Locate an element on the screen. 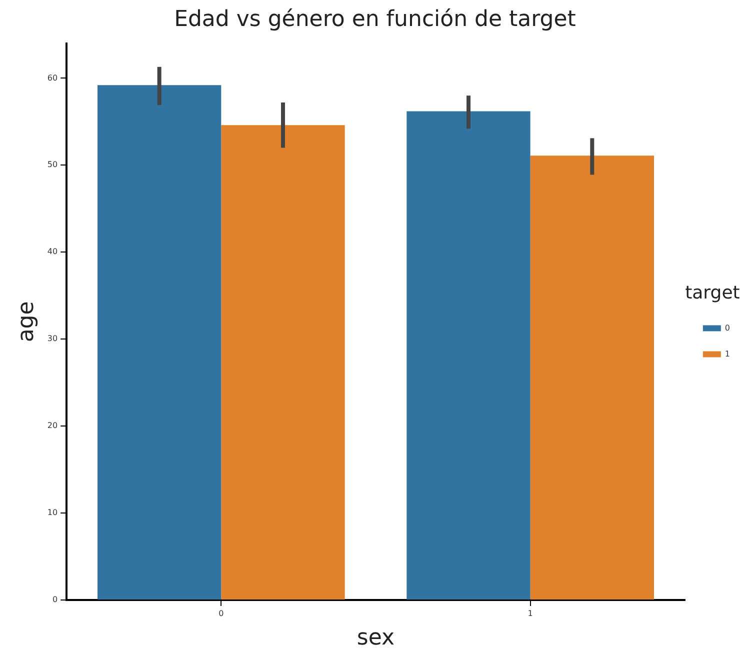  y-tick-label: 20 is located at coordinates (52, 425).